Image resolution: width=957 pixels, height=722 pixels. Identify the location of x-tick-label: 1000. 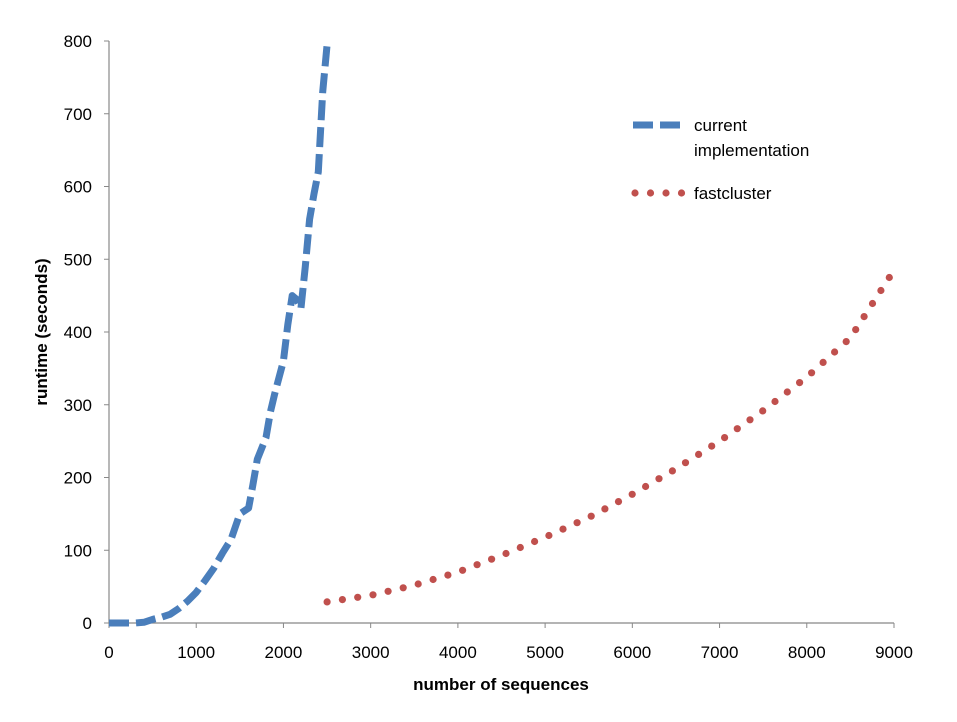
(196, 652).